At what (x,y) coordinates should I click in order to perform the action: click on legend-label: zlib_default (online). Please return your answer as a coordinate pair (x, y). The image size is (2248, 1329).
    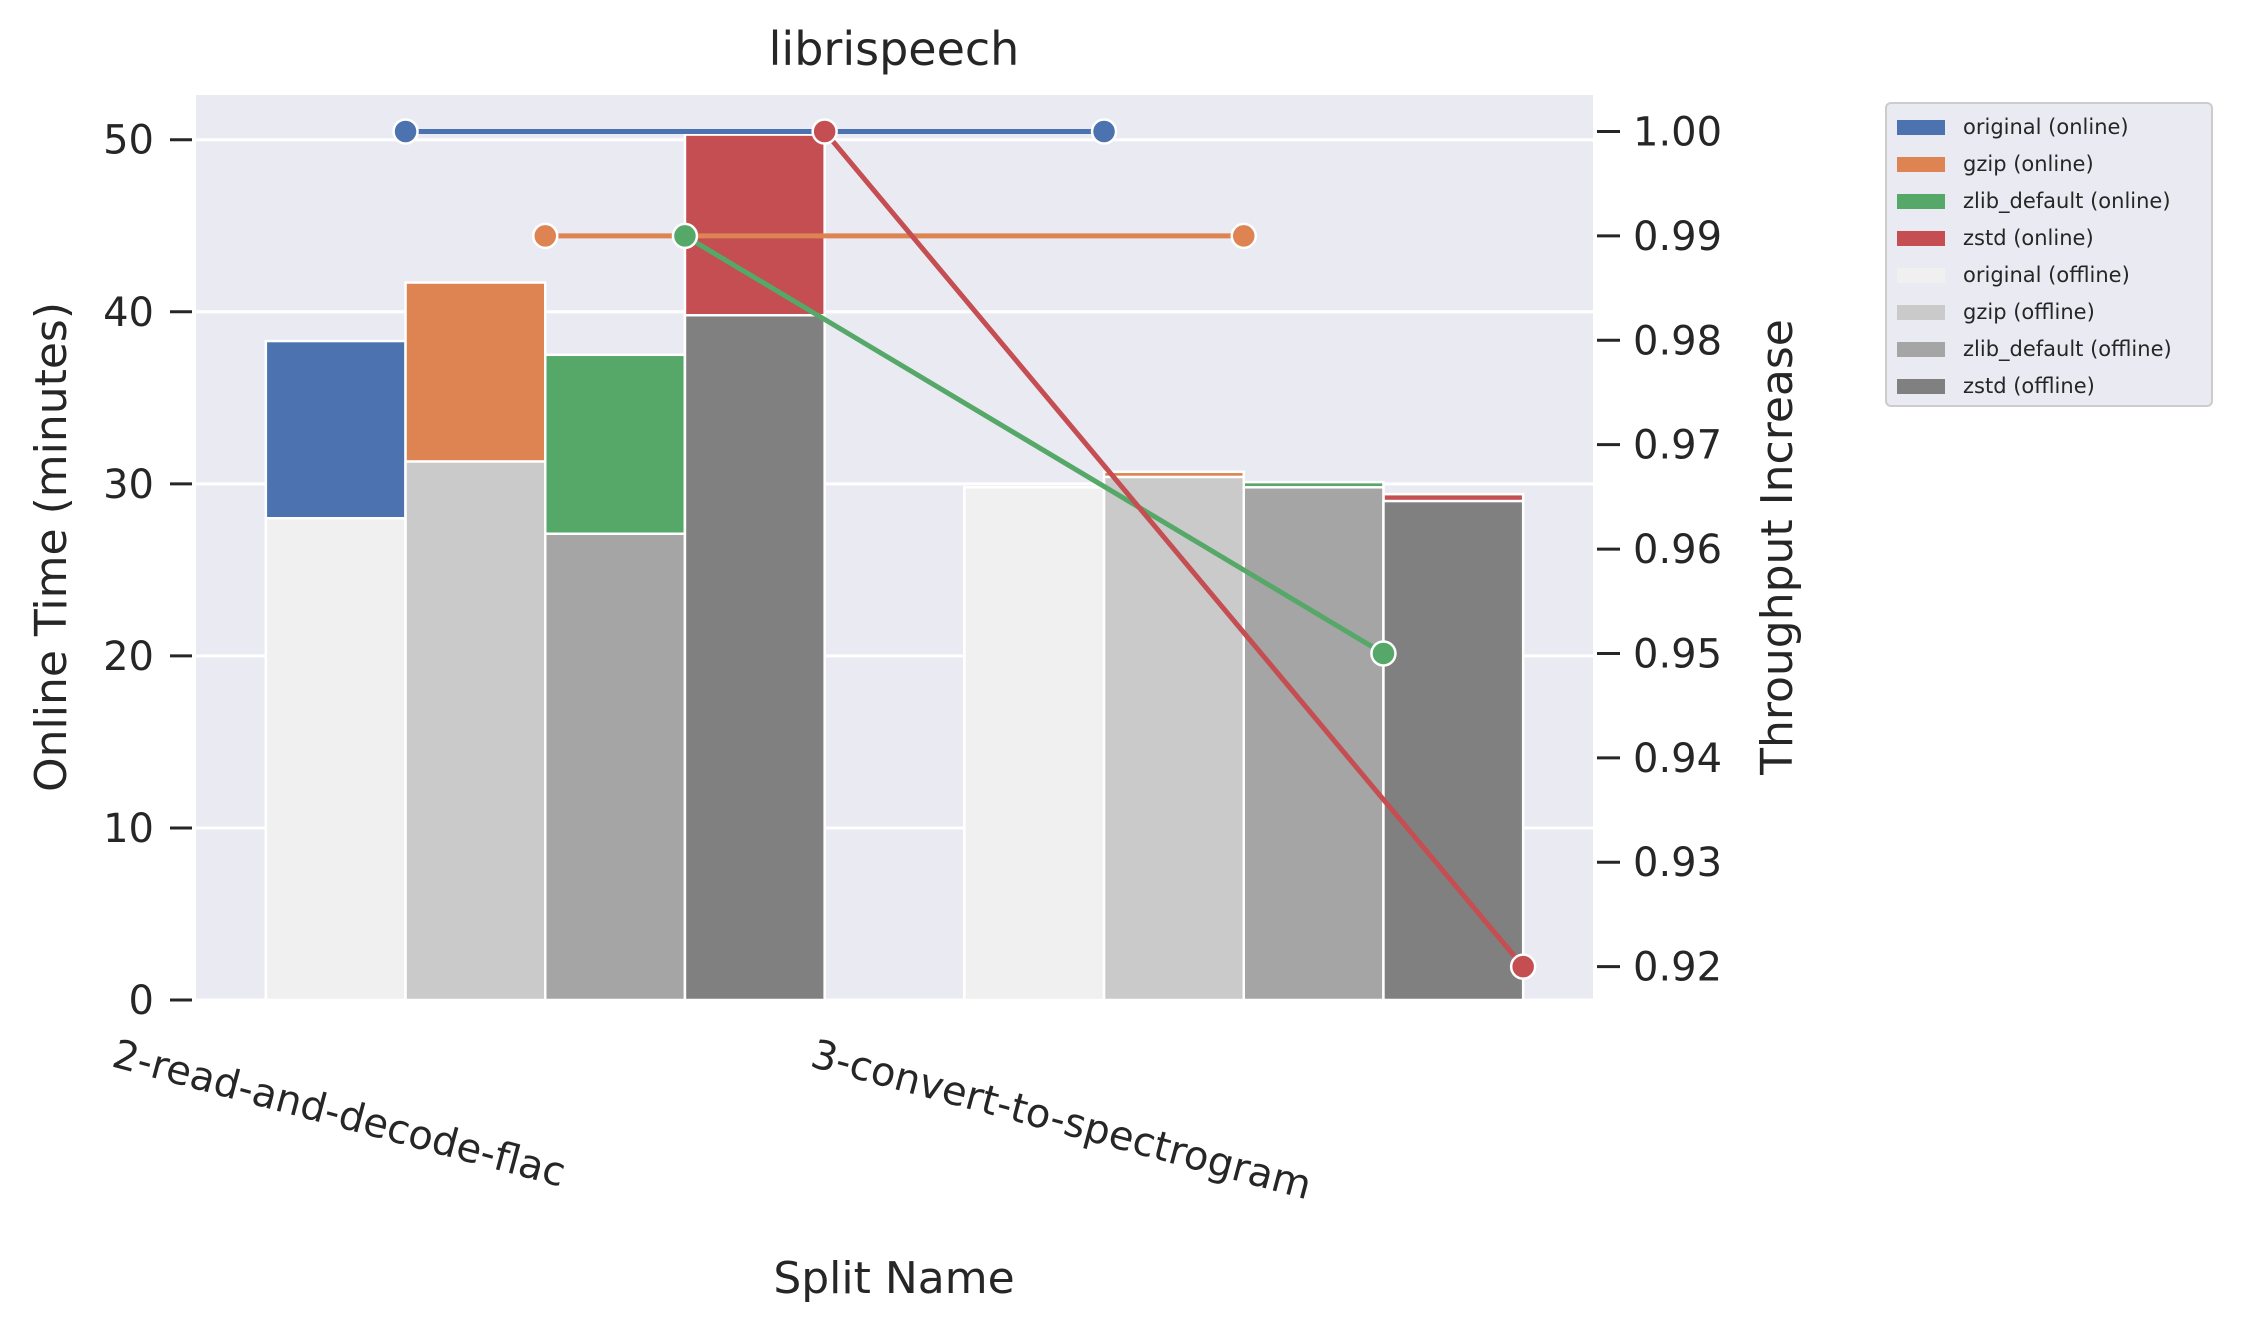
    Looking at the image, I should click on (2067, 201).